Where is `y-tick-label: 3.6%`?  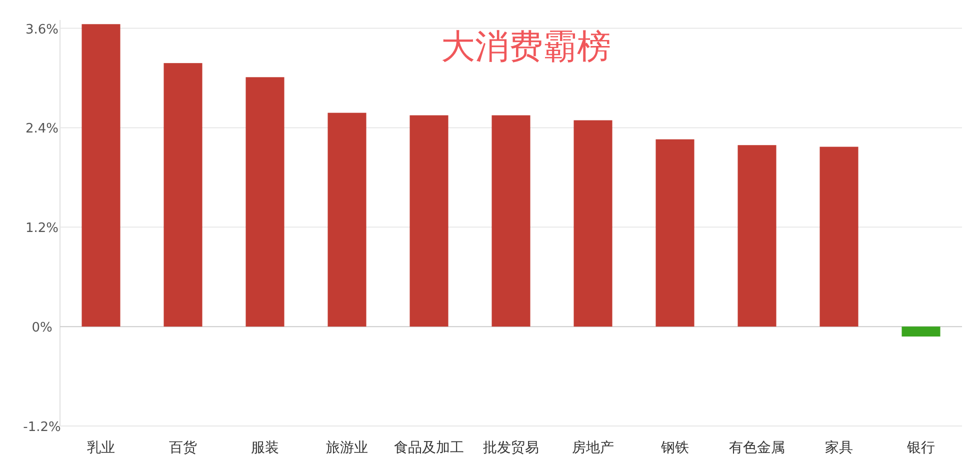 y-tick-label: 3.6% is located at coordinates (42, 30).